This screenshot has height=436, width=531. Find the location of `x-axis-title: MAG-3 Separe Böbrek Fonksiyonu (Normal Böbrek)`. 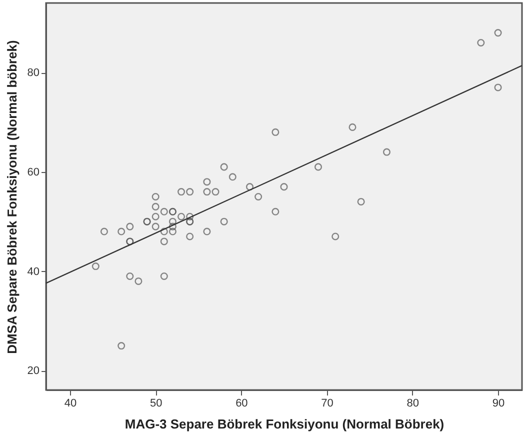

x-axis-title: MAG-3 Separe Böbrek Fonksiyonu (Normal Böbrek) is located at coordinates (284, 424).